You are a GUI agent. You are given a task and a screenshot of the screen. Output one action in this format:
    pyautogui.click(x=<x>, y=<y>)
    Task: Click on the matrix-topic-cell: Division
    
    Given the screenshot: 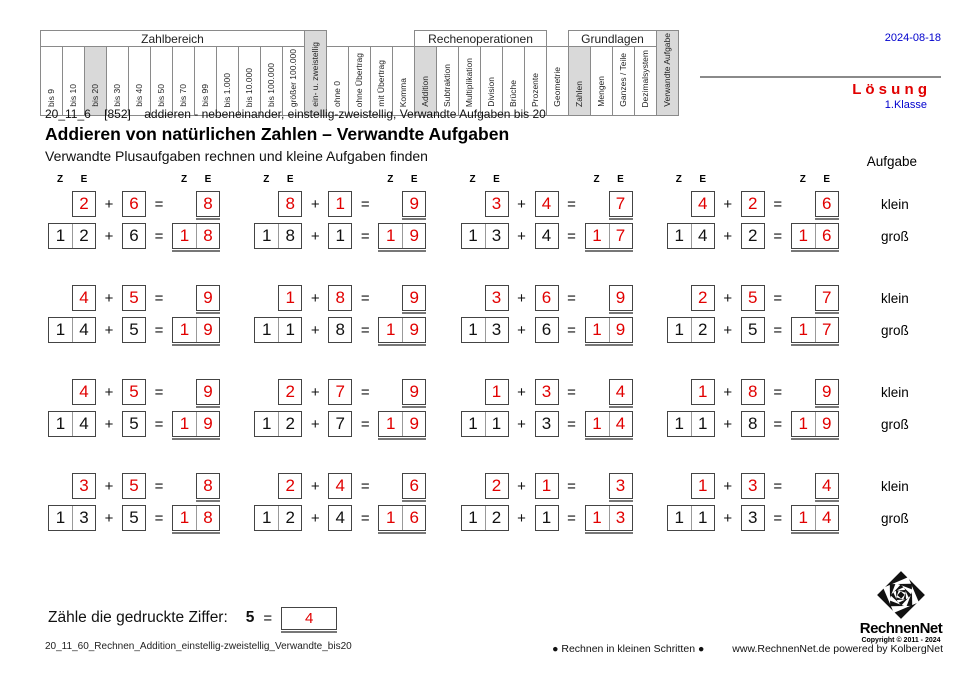 What is the action you would take?
    pyautogui.click(x=491, y=81)
    